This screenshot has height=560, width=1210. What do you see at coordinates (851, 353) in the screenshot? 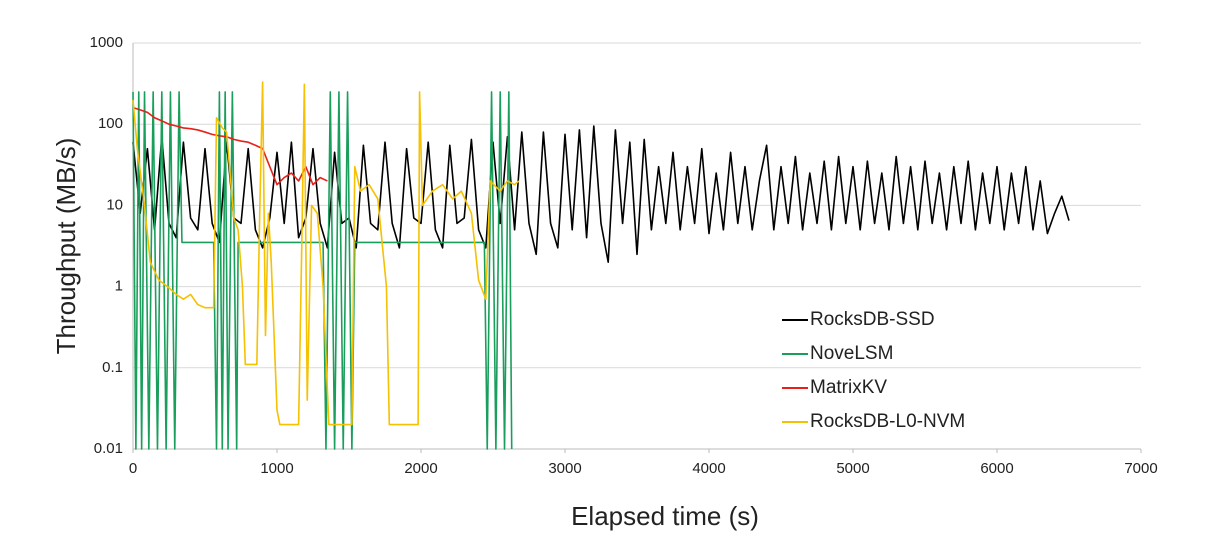
I see `legend-label: NoveLSM` at bounding box center [851, 353].